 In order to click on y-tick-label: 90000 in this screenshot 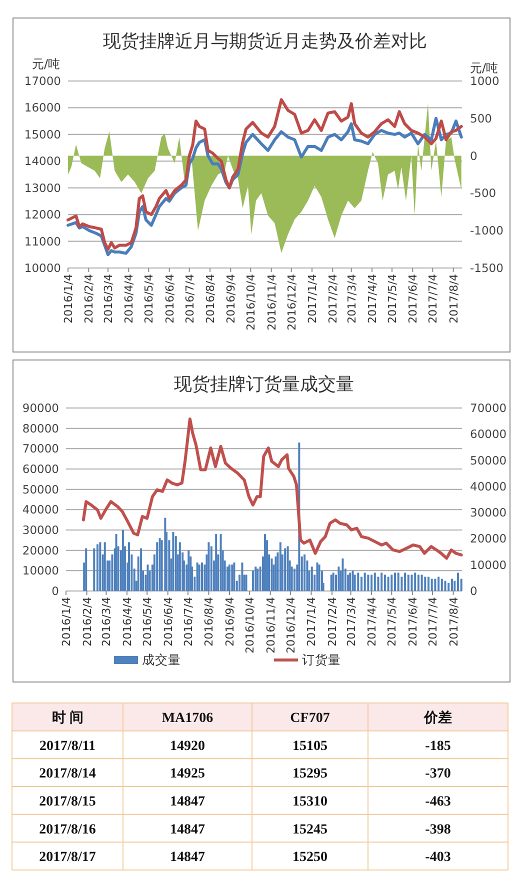, I will do `click(40, 408)`.